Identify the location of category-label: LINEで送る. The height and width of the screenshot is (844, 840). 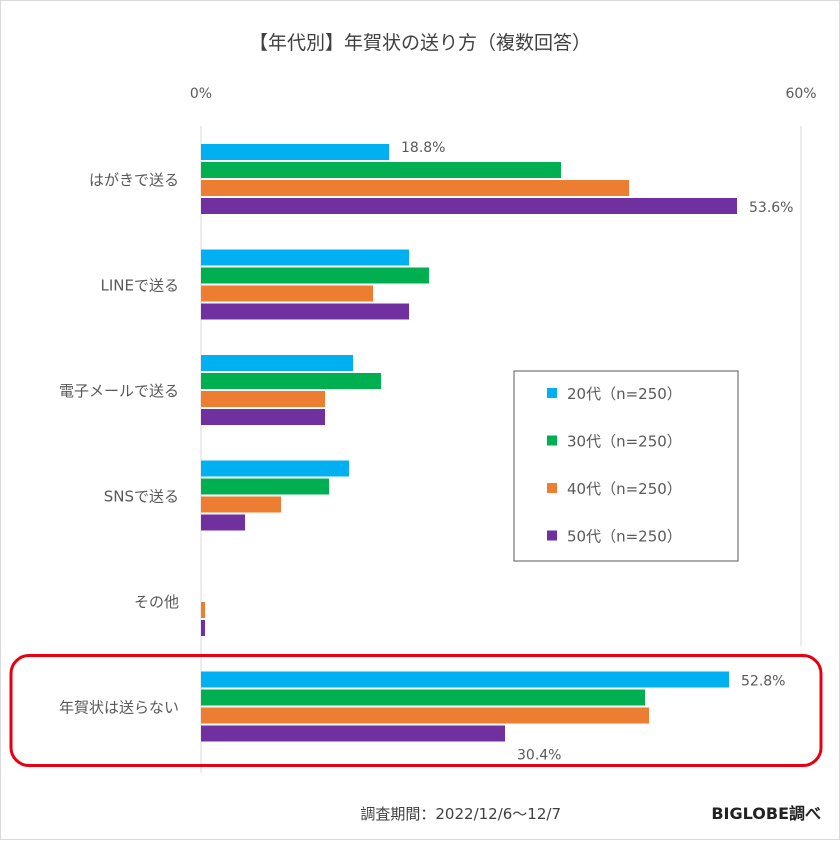
(140, 286).